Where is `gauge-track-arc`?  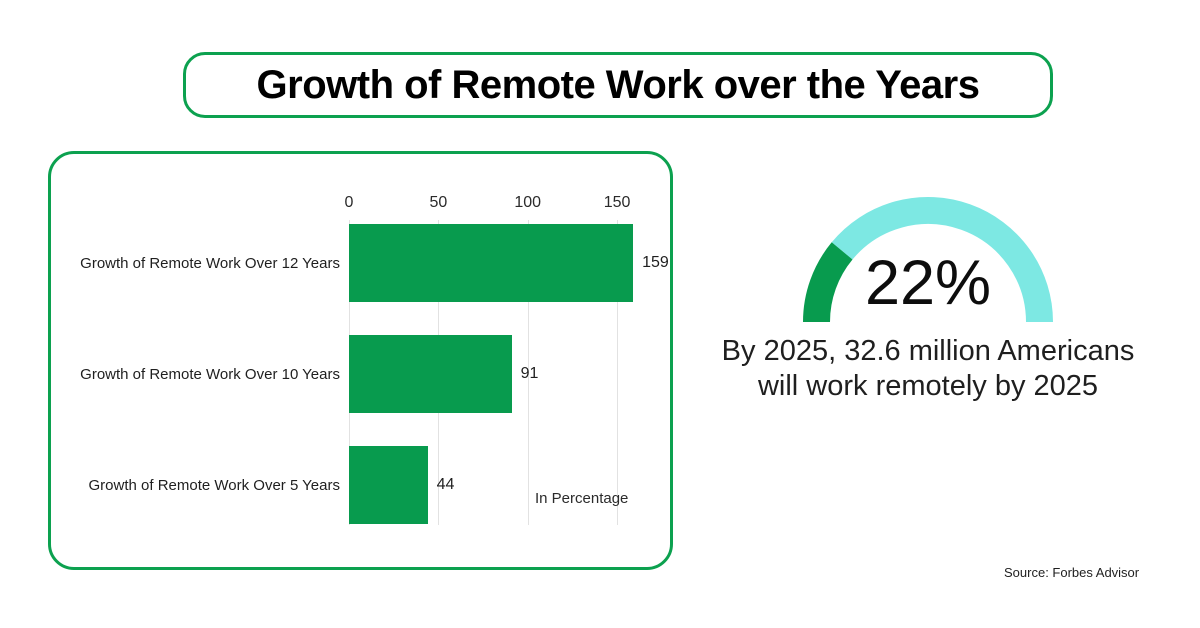 gauge-track-arc is located at coordinates (942, 260).